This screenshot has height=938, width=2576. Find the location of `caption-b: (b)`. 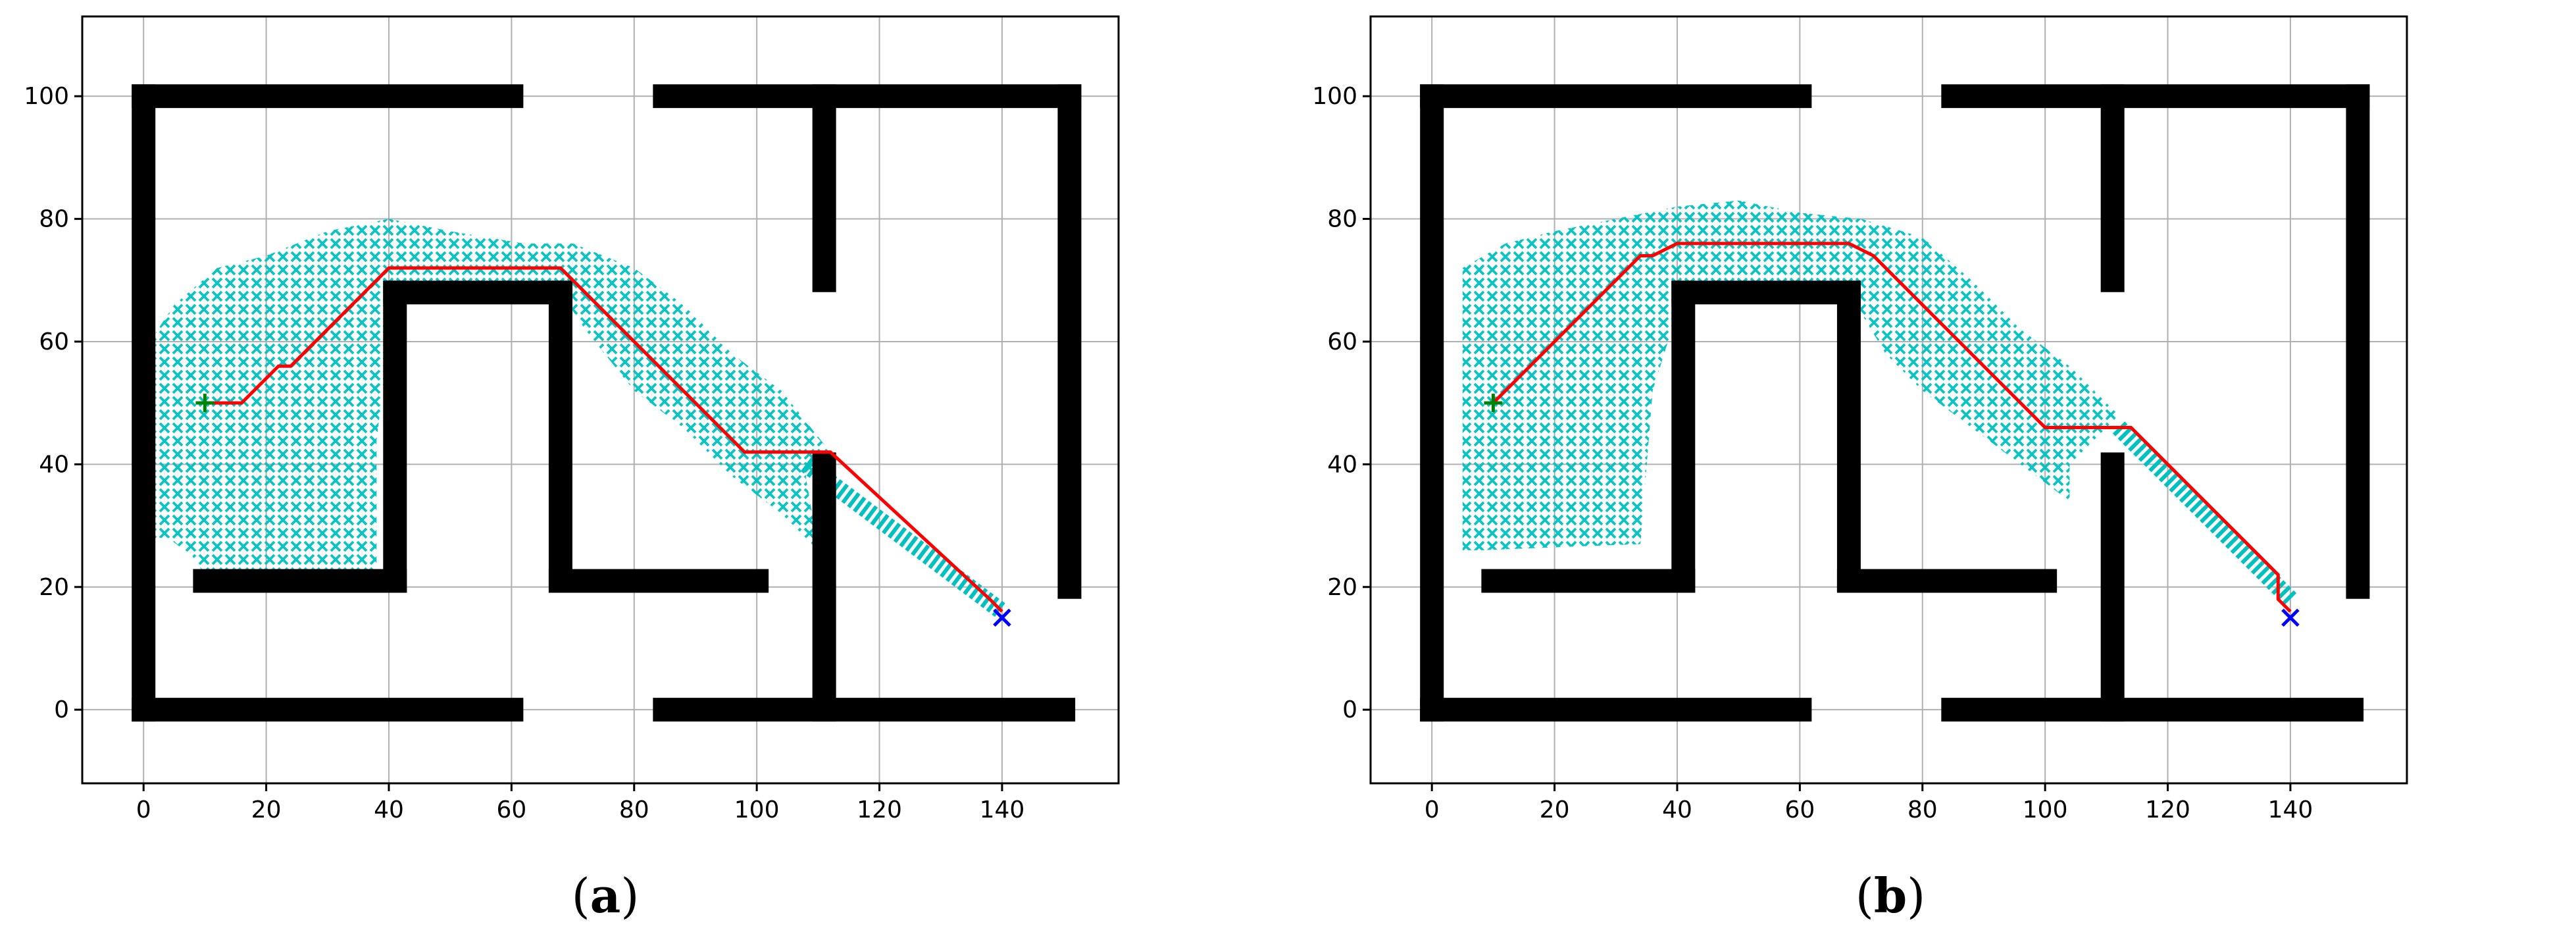

caption-b: (b) is located at coordinates (1891, 896).